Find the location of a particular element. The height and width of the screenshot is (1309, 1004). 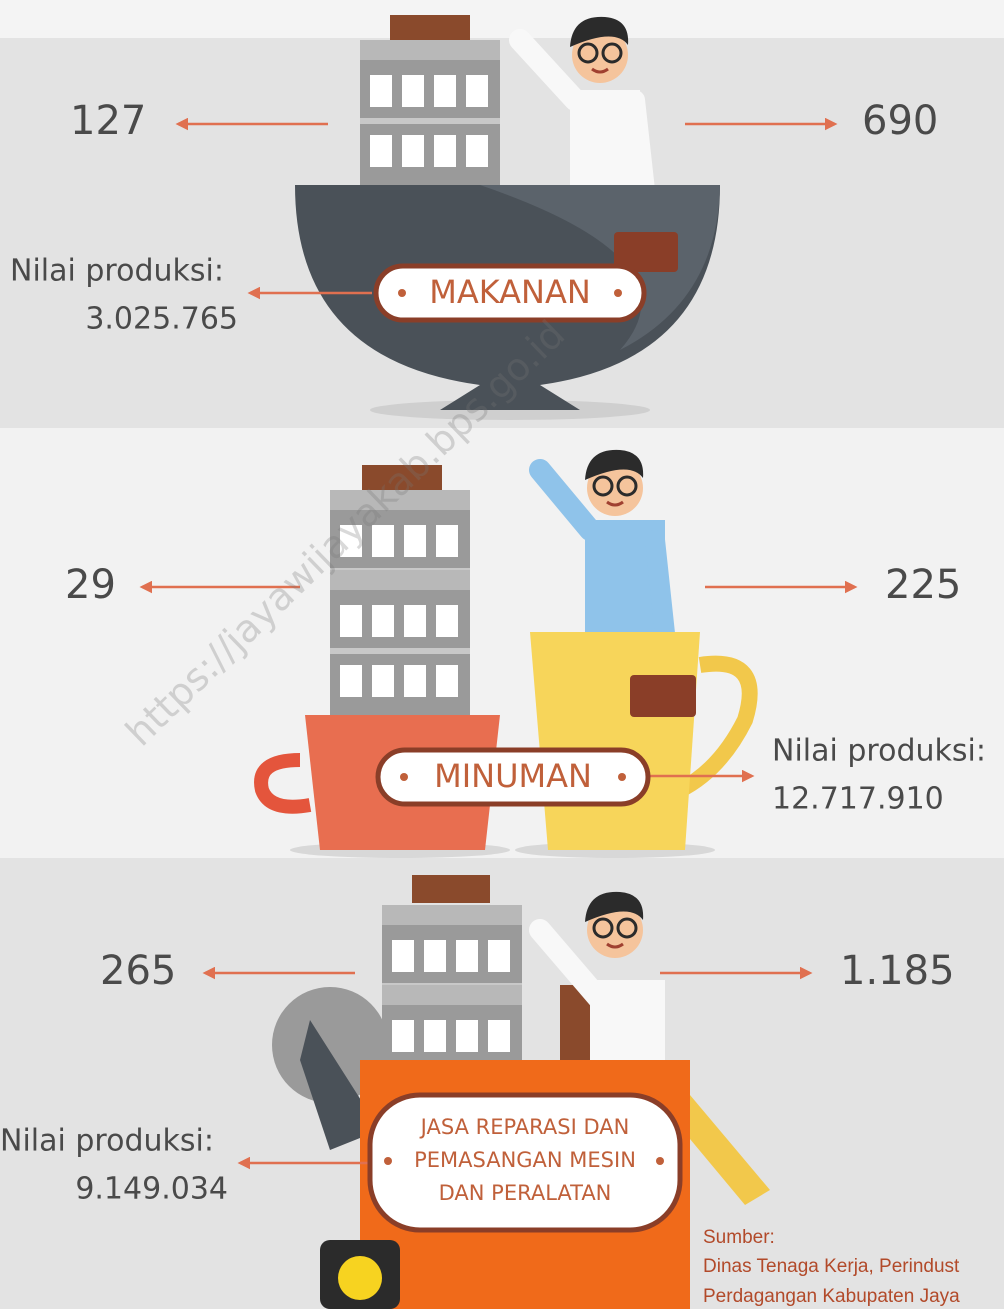

source-title: Sumber: is located at coordinates (739, 1237).